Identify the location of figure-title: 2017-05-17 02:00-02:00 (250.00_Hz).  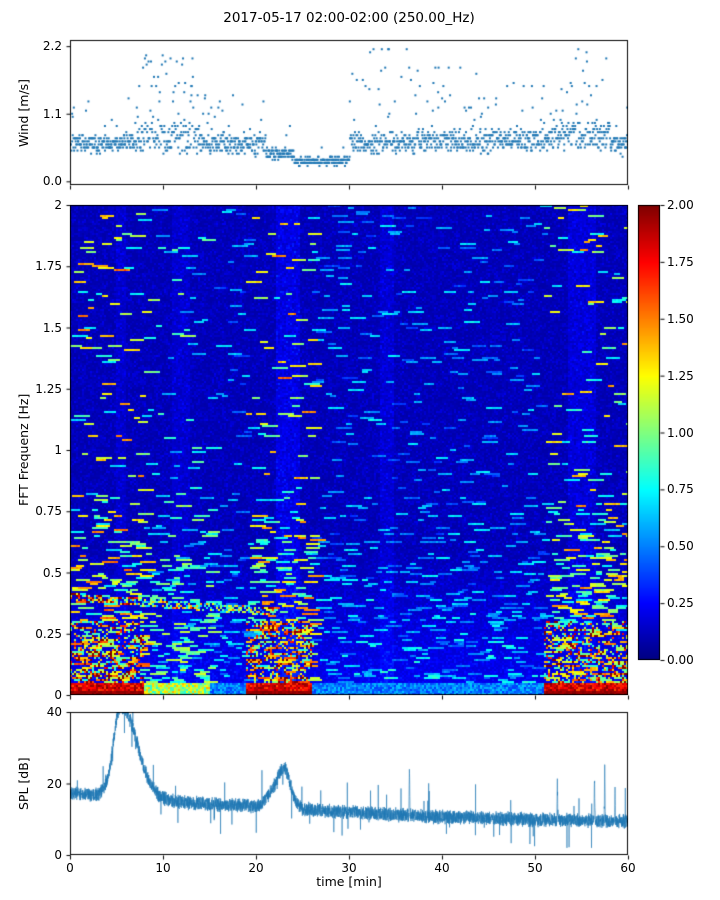
(349, 18).